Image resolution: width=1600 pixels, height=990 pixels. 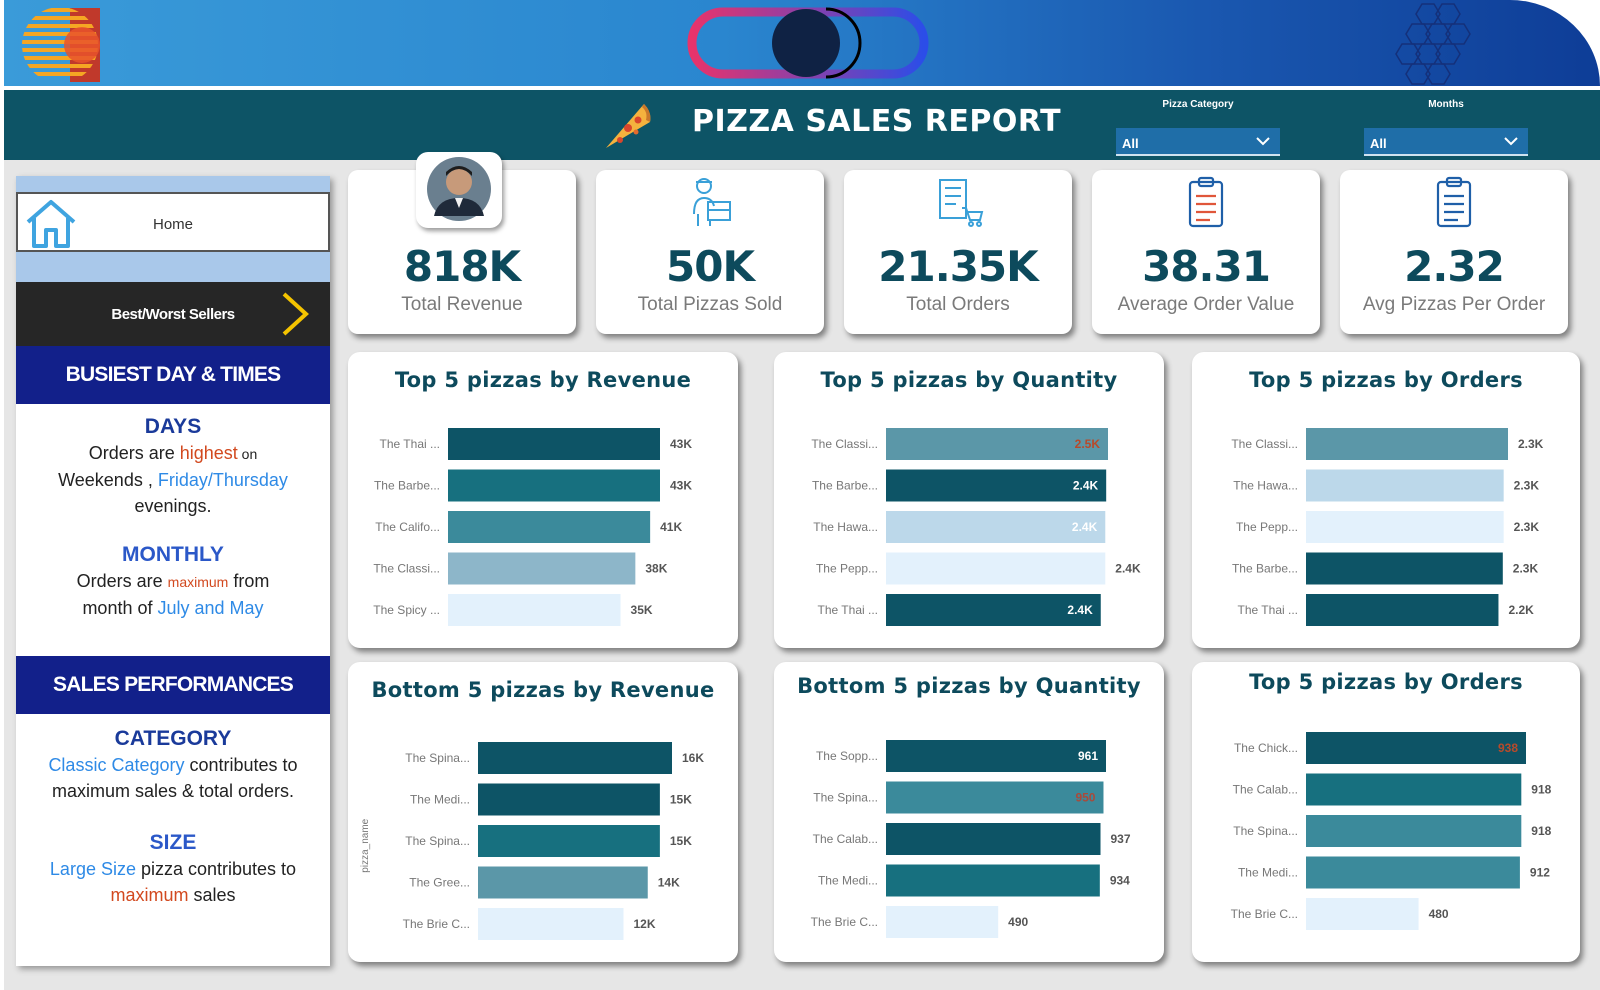 I want to click on kpi-label: Total Pizzas Sold, so click(x=710, y=304).